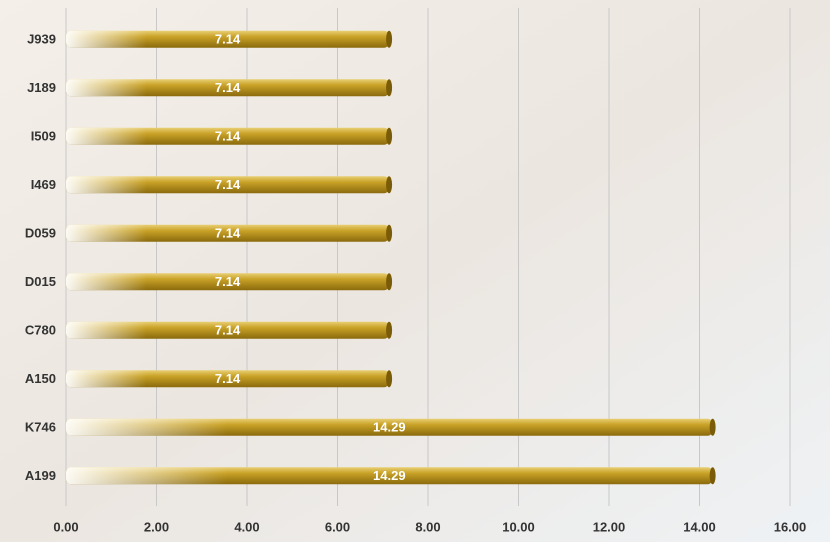 Image resolution: width=830 pixels, height=542 pixels. Describe the element at coordinates (41, 39) in the screenshot. I see `y-tick-label: J939` at that location.